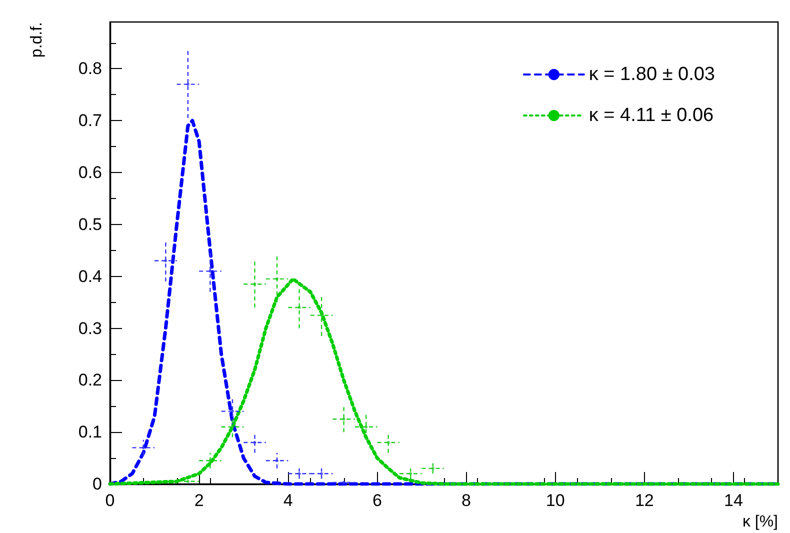 Image resolution: width=790 pixels, height=533 pixels. Describe the element at coordinates (97, 484) in the screenshot. I see `y-tick-label: 0` at that location.